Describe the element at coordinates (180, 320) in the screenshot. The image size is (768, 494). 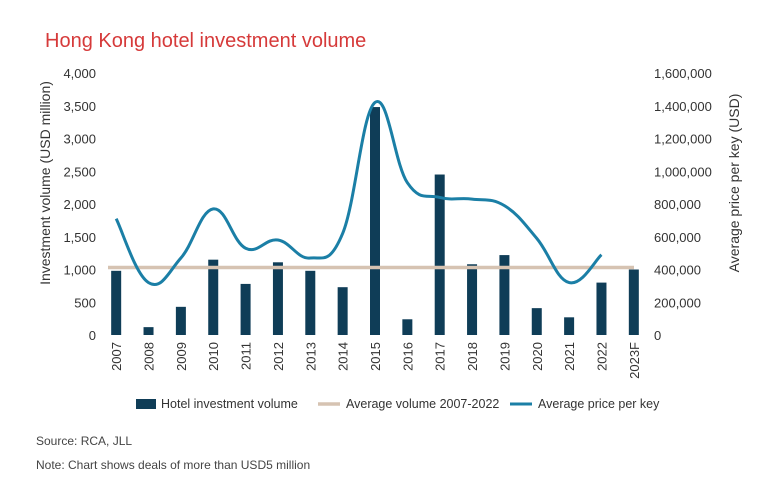
I see `bar-2009` at that location.